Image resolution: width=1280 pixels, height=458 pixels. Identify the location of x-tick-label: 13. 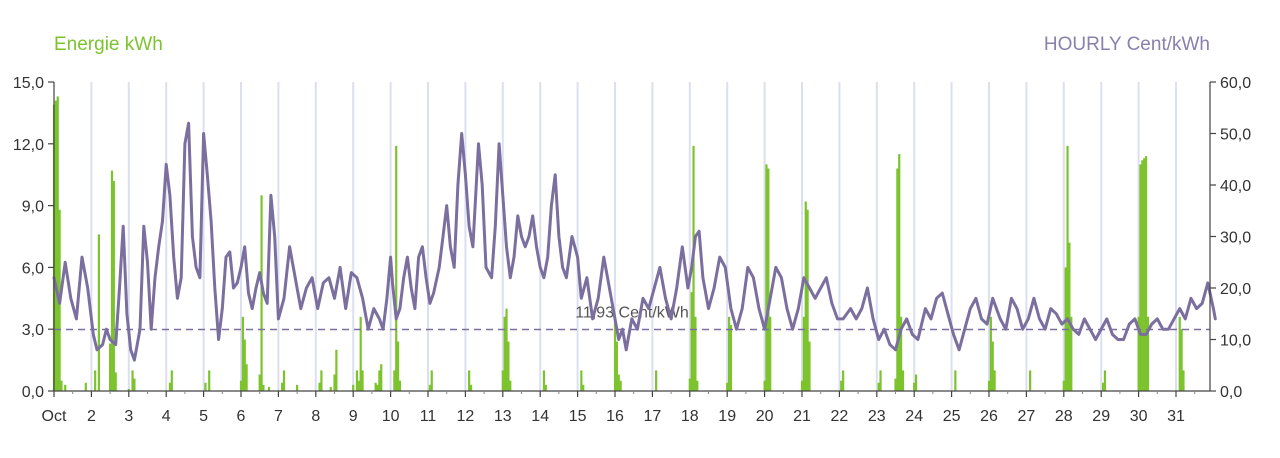
(503, 416).